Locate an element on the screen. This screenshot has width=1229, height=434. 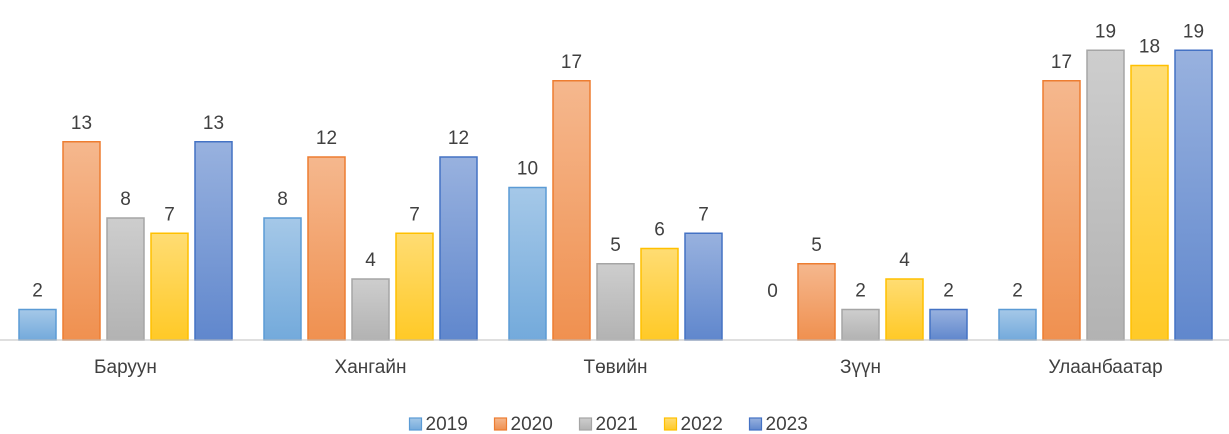
legend-label: 2020 is located at coordinates (532, 424).